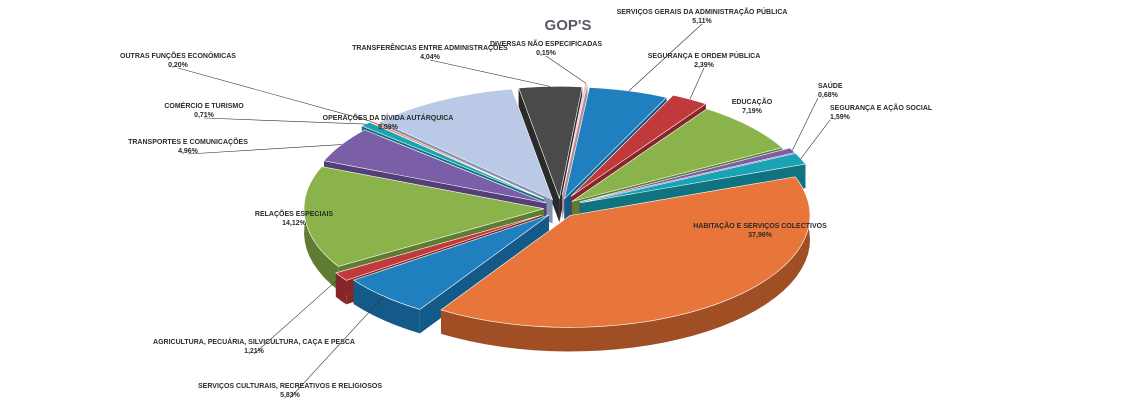  What do you see at coordinates (702, 21) in the screenshot?
I see `slice-percent-0: 5,11%` at bounding box center [702, 21].